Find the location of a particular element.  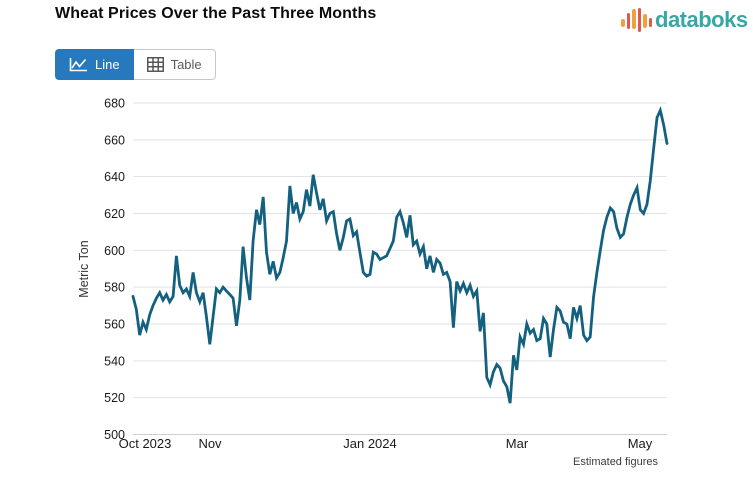

view-toggle: Line Table is located at coordinates (135, 64).